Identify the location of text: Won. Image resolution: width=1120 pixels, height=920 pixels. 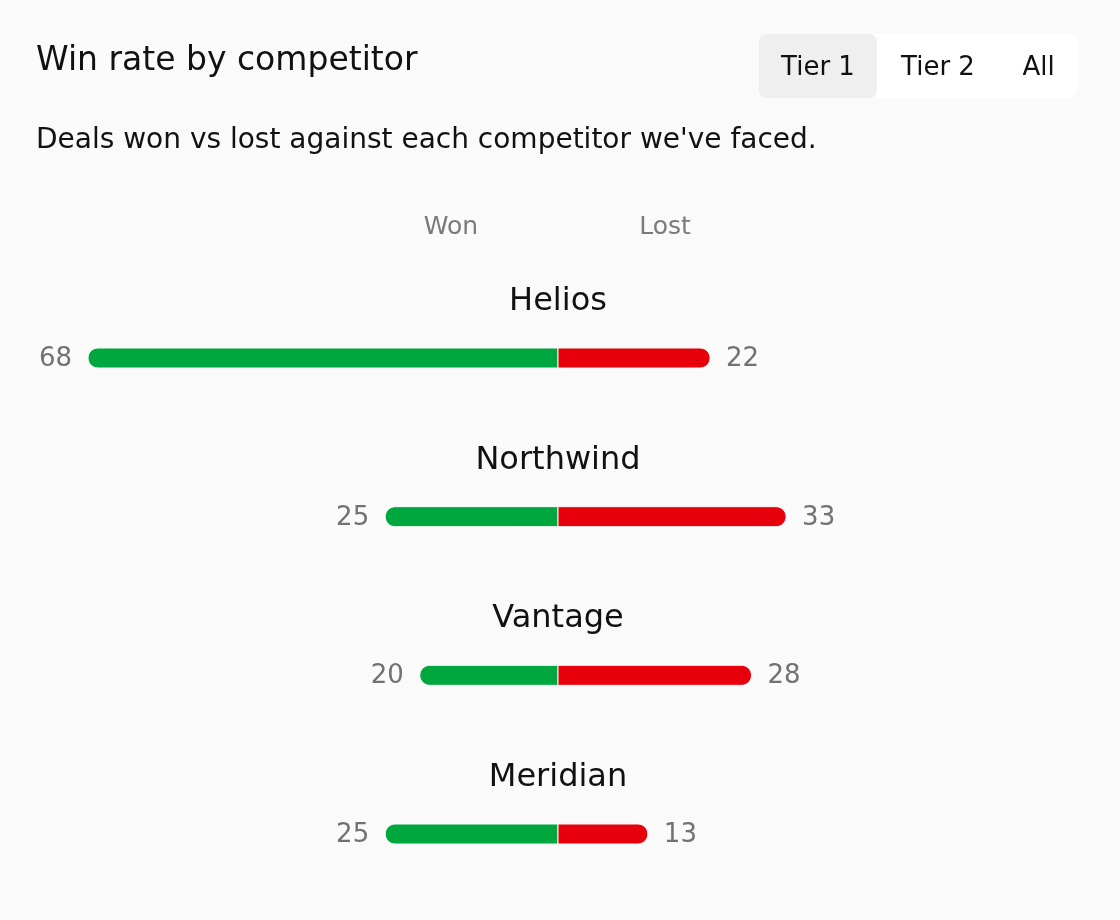
(451, 225).